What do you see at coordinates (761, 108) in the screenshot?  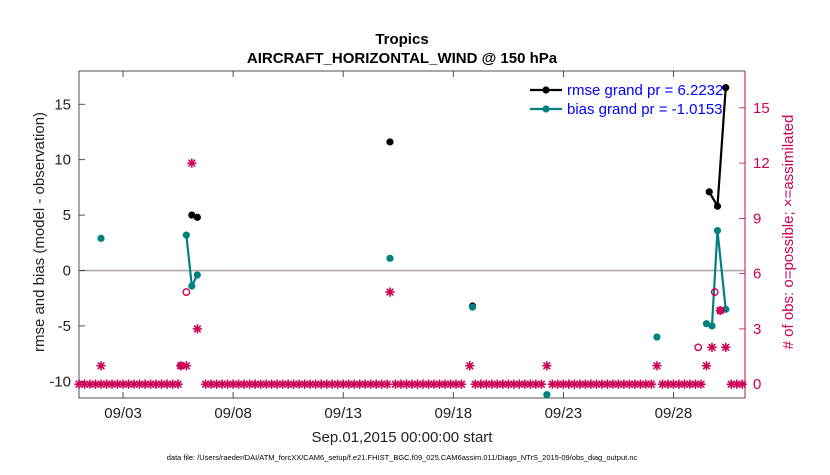 I see `y-tick-label-right: 15` at bounding box center [761, 108].